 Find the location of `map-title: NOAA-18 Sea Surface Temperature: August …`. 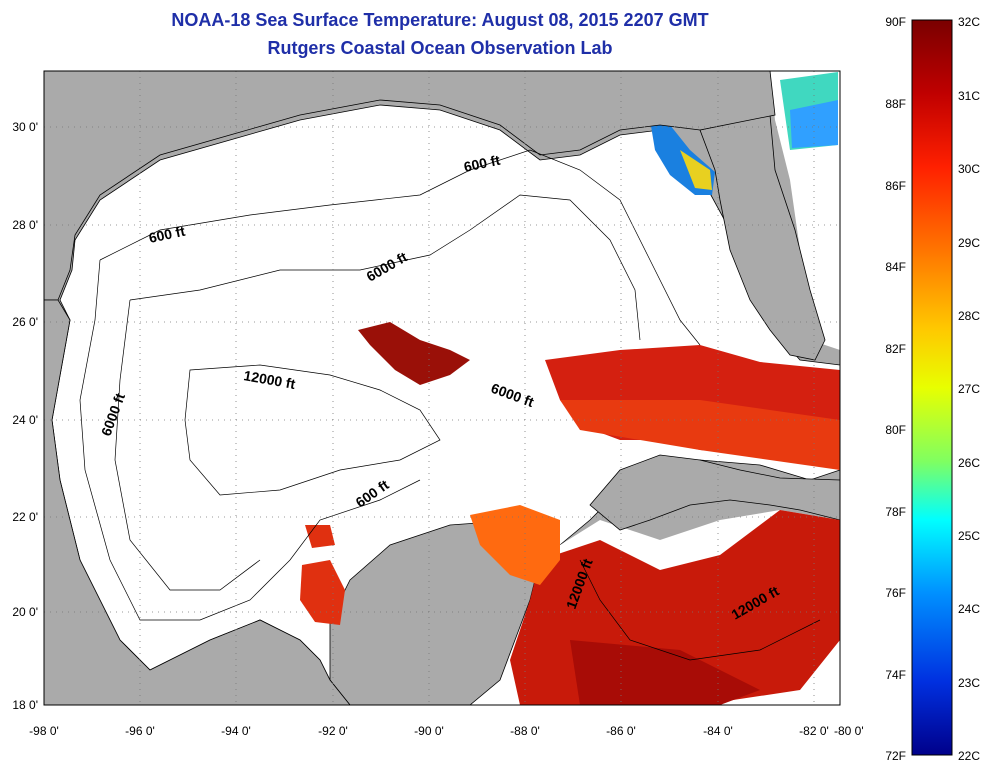

map-title: NOAA-18 Sea Surface Temperature: August … is located at coordinates (440, 20).